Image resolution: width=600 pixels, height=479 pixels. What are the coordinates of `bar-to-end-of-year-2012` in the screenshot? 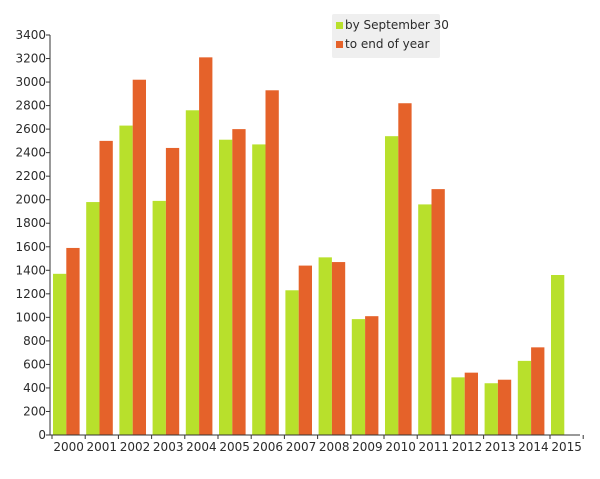 It's located at (471, 403).